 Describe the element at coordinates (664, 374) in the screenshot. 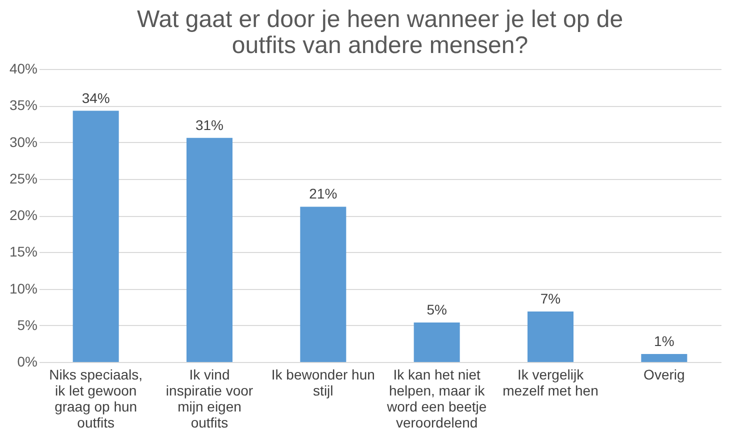

I see `x-tick-label: Overig` at that location.